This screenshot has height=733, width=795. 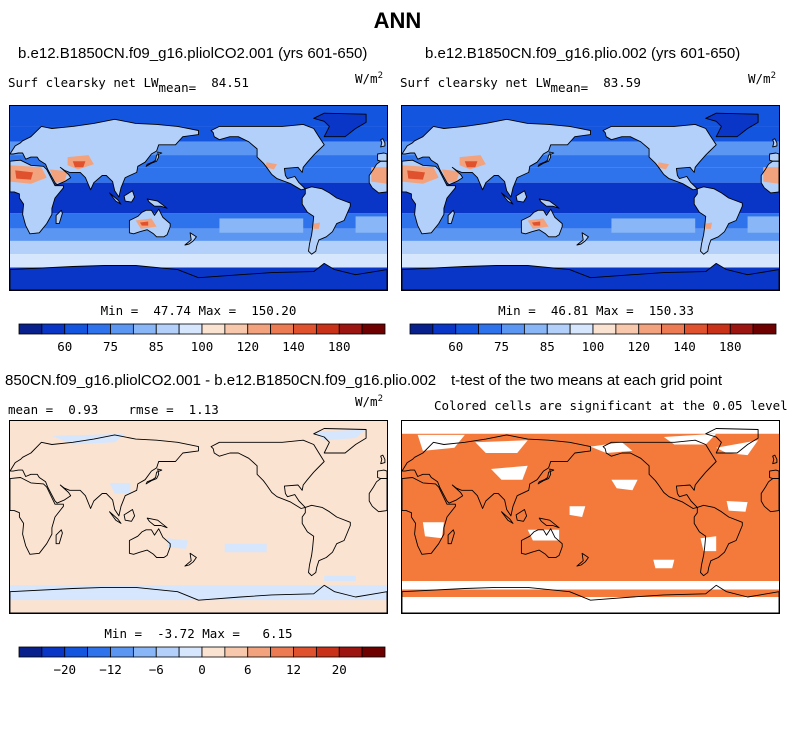 I want to click on colorbar-tick-label: 100, so click(x=202, y=346).